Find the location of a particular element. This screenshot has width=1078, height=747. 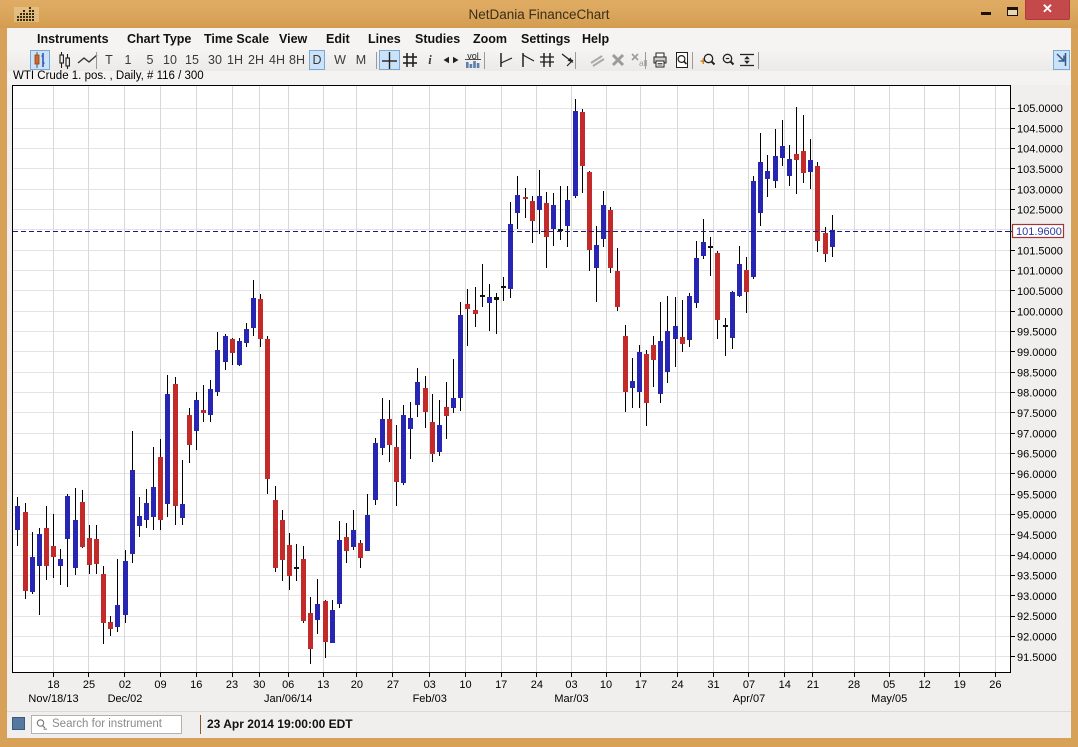

svg-text: 02 is located at coordinates (125, 685).